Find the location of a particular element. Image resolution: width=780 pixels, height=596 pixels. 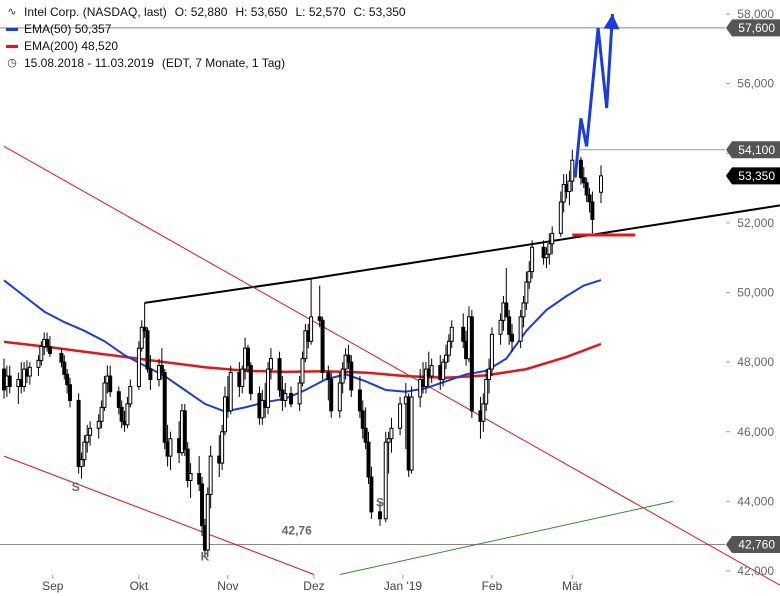

annotation-label: 42,76 is located at coordinates (297, 530).